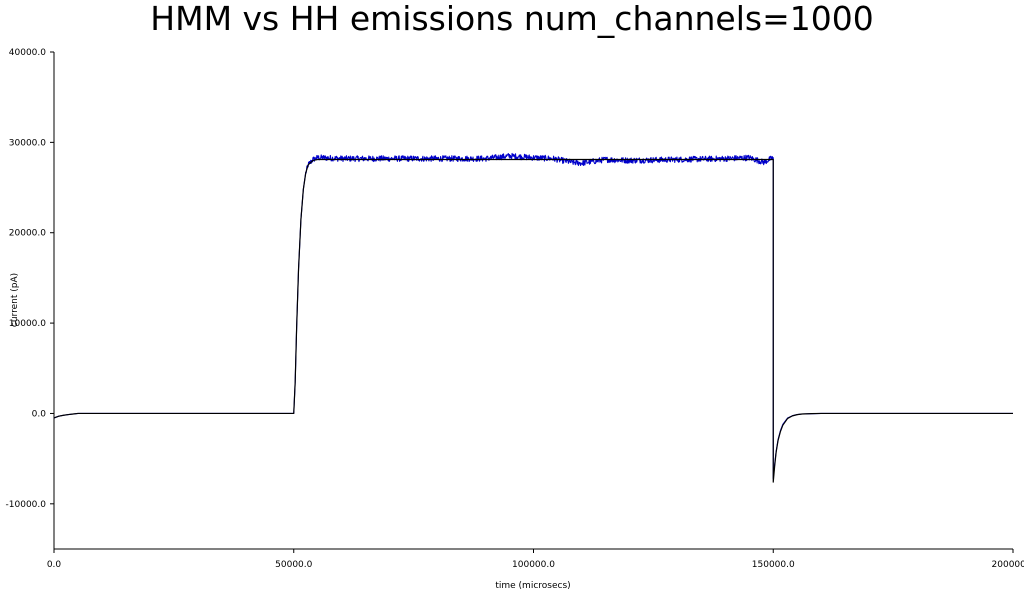 Image resolution: width=1024 pixels, height=600 pixels. What do you see at coordinates (27, 143) in the screenshot?
I see `y-tick-label: 30000.0` at bounding box center [27, 143].